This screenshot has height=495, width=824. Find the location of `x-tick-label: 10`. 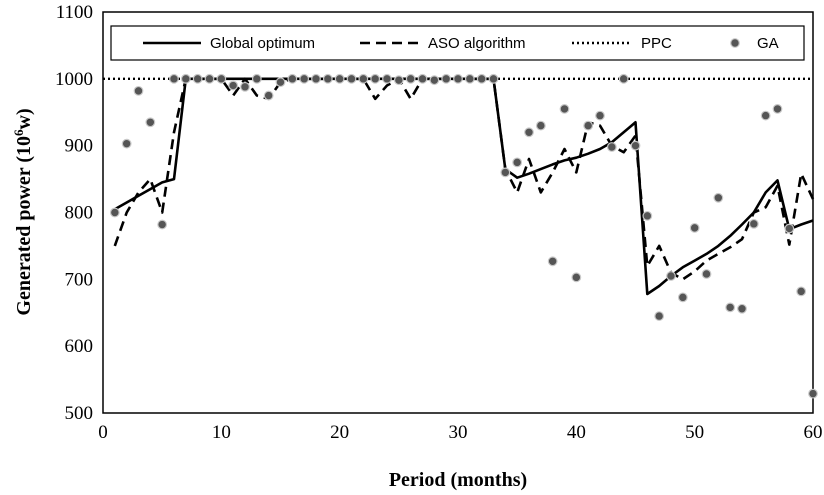

x-tick-label: 10 is located at coordinates (221, 432).